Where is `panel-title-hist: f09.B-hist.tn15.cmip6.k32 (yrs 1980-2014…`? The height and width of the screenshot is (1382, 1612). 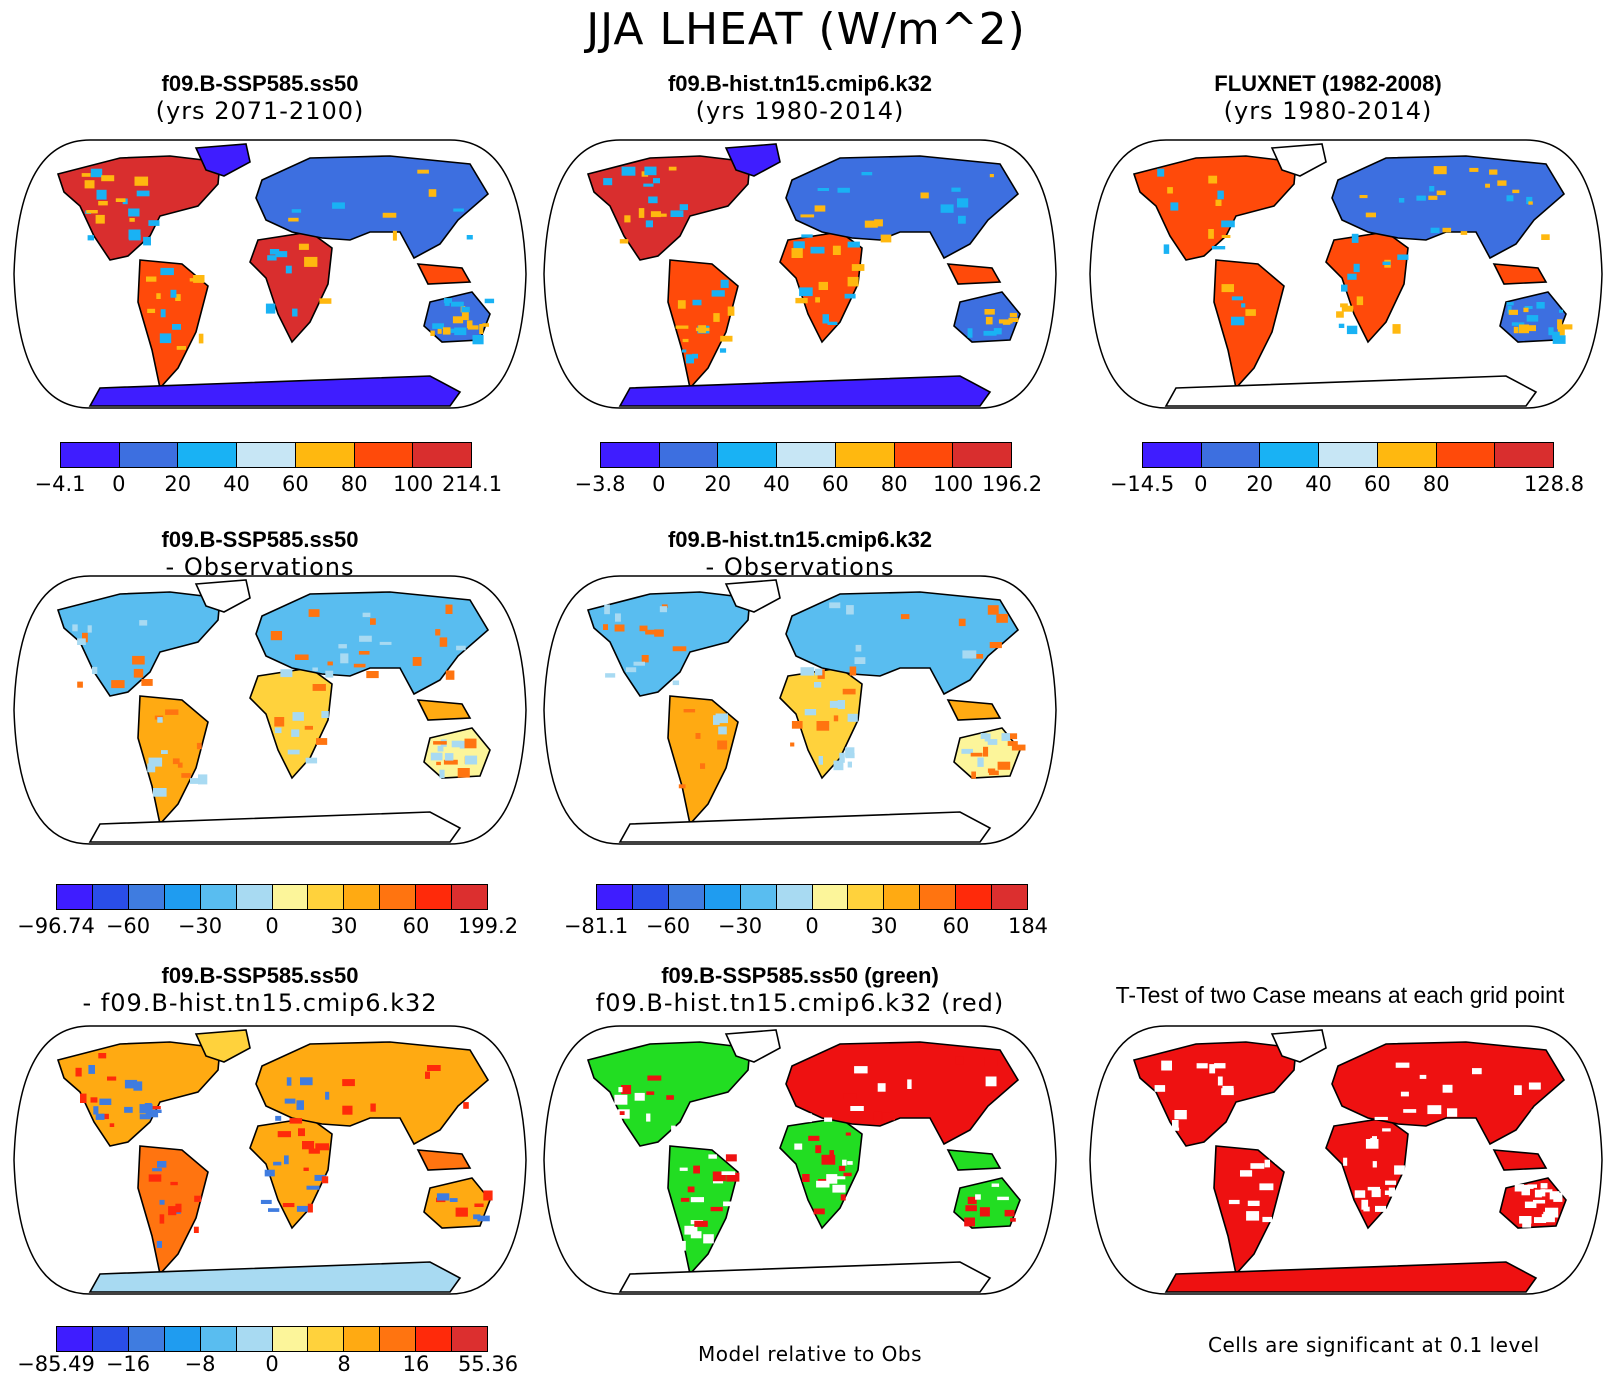 panel-title-hist: f09.B-hist.tn15.cmip6.k32 (yrs 1980-2014… is located at coordinates (800, 97).